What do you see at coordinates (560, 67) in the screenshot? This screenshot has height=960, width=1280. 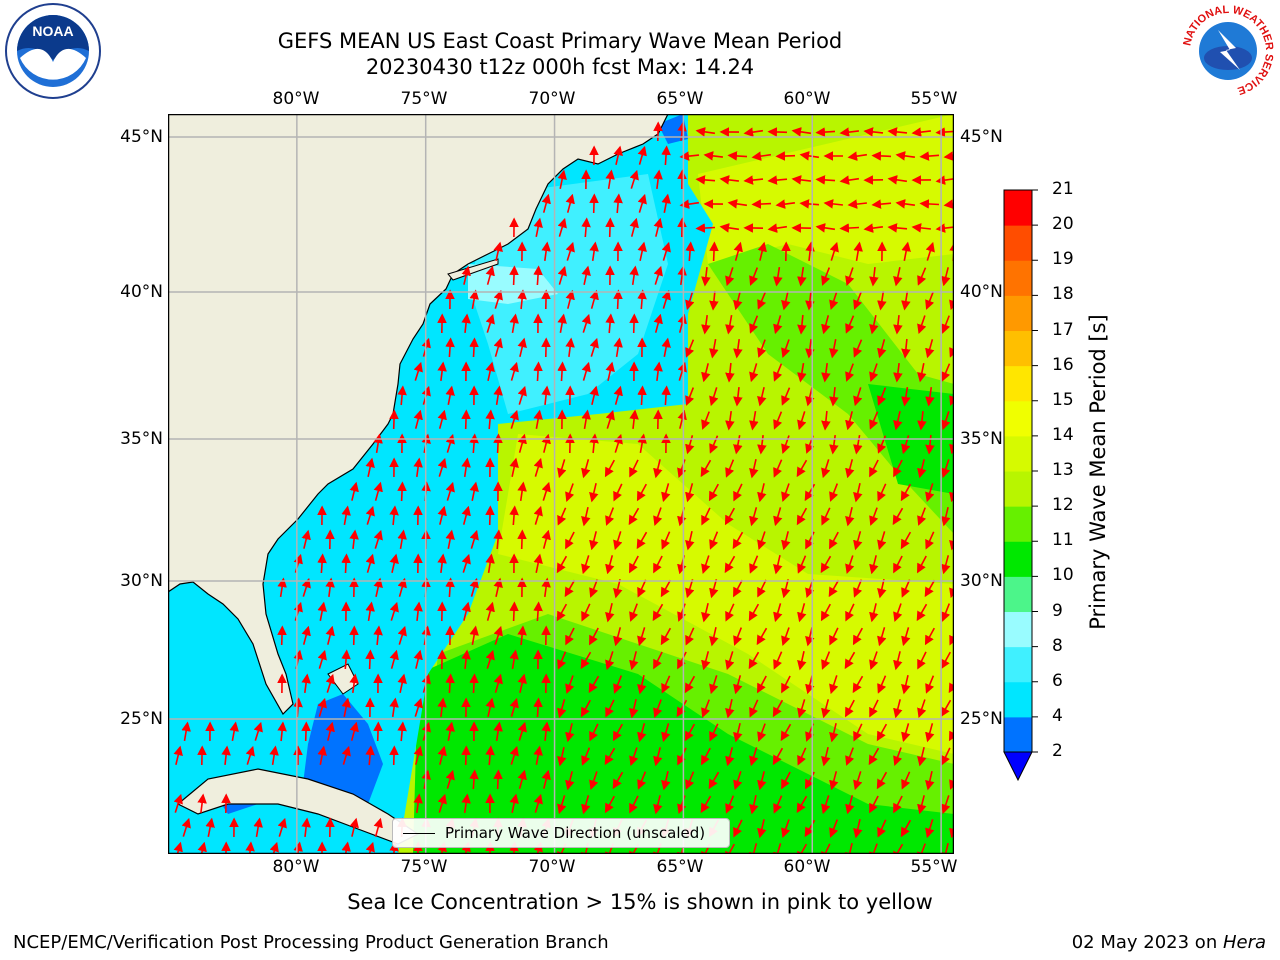 I see `title-line-2: 20230430 t12z 000h fcst Max: 14.24` at bounding box center [560, 67].